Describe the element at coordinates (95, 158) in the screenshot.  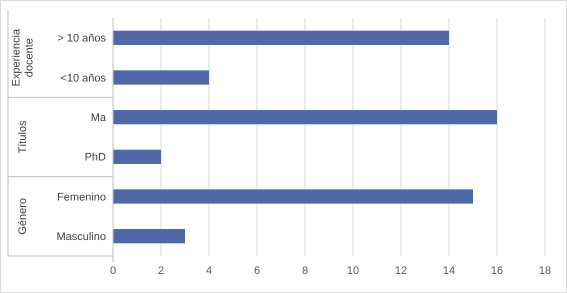
I see `y-tick-label: PhD` at that location.